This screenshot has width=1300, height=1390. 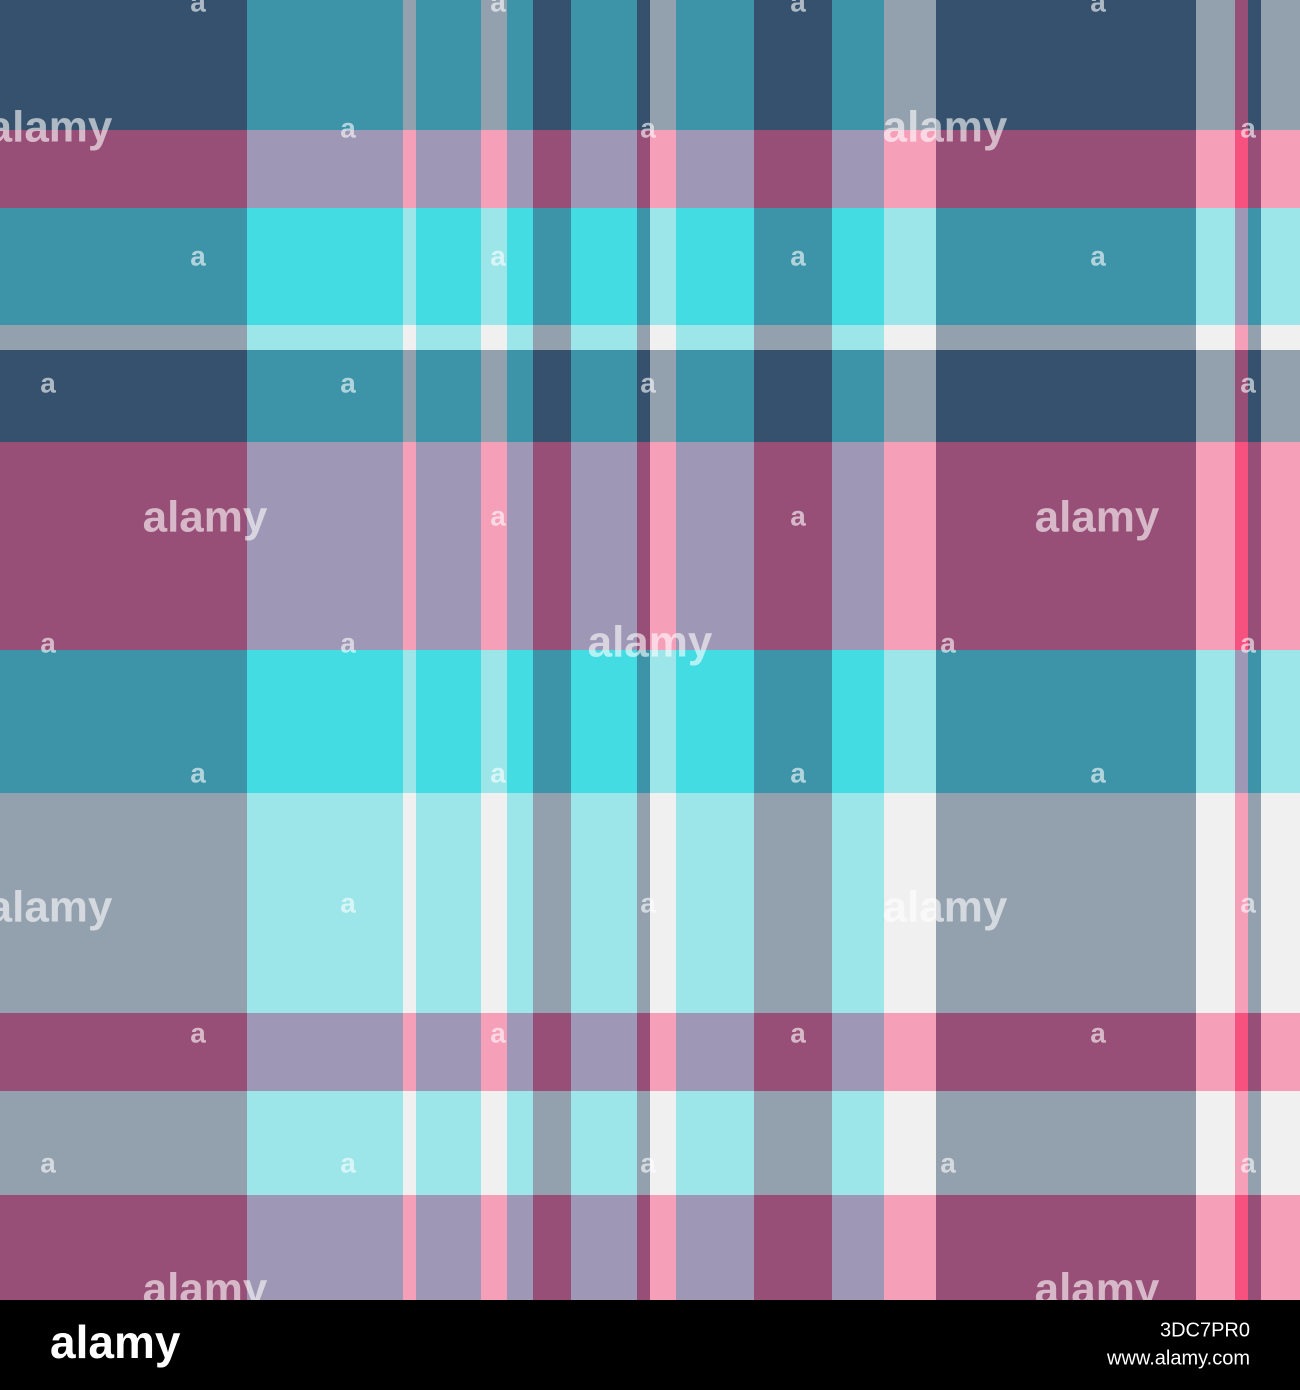 I want to click on footer-bar, so click(x=650, y=1345).